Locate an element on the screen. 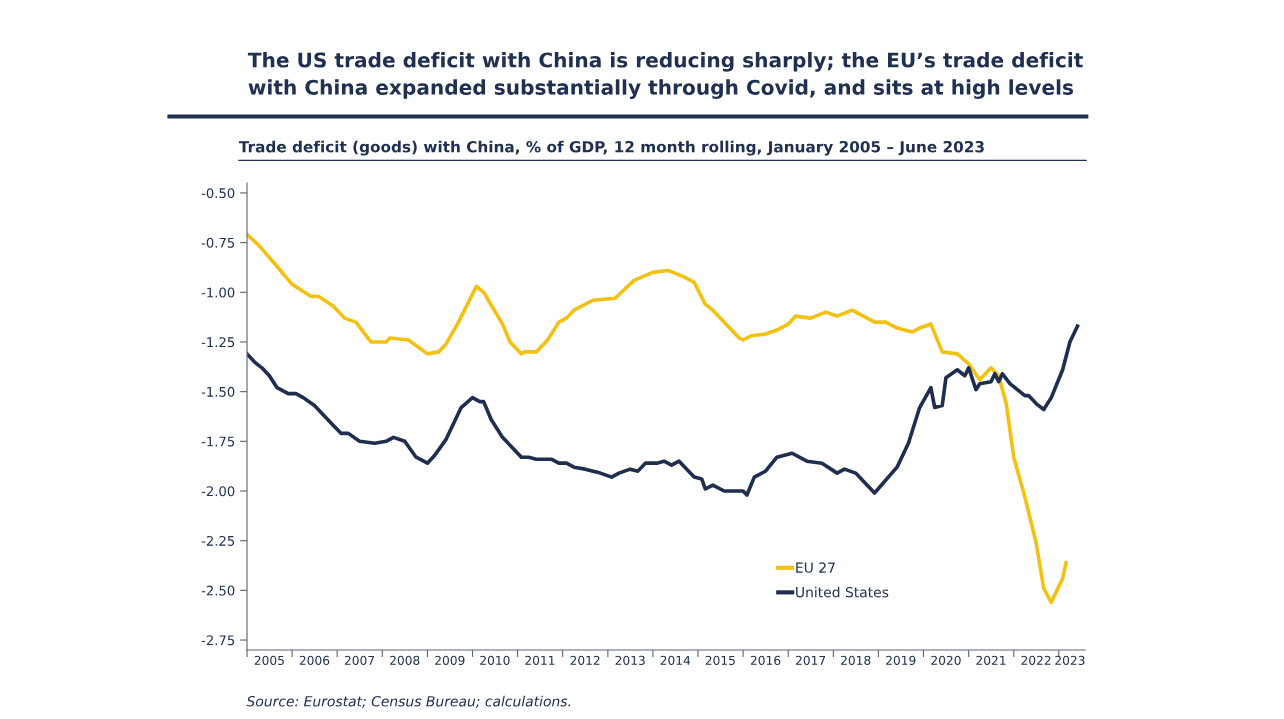 This screenshot has height=719, width=1284. x-tick-label: 2016 is located at coordinates (765, 660).